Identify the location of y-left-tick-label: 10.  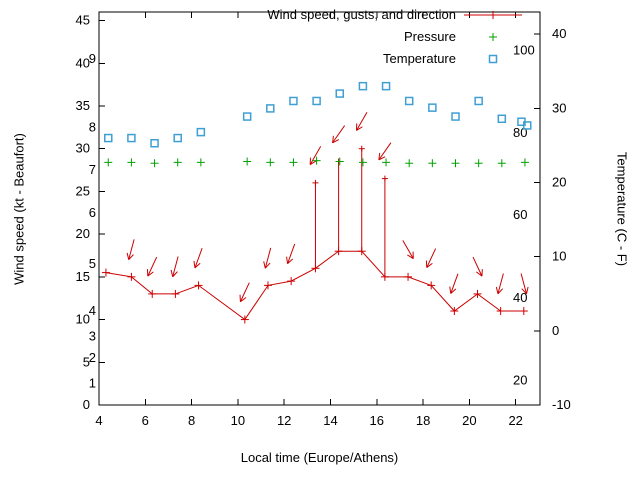
(83, 319).